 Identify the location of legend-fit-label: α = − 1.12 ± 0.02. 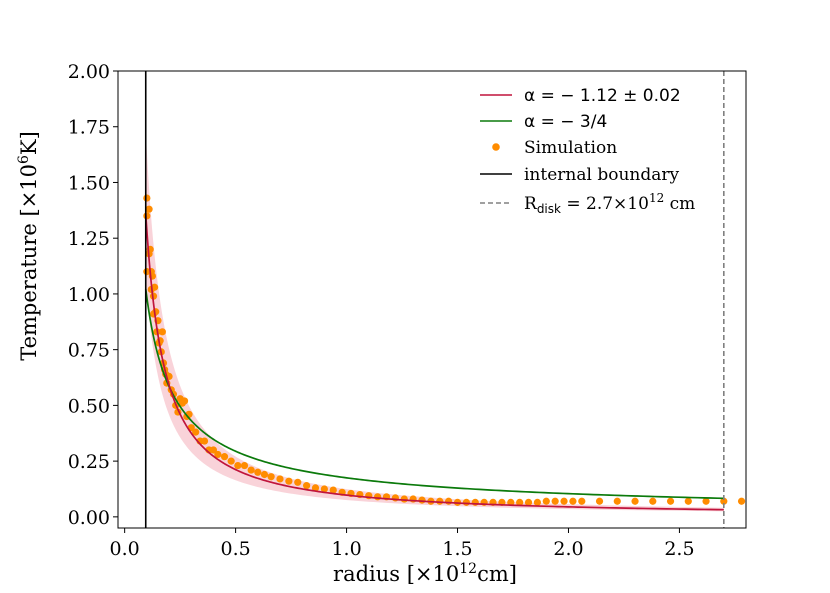
(602, 96).